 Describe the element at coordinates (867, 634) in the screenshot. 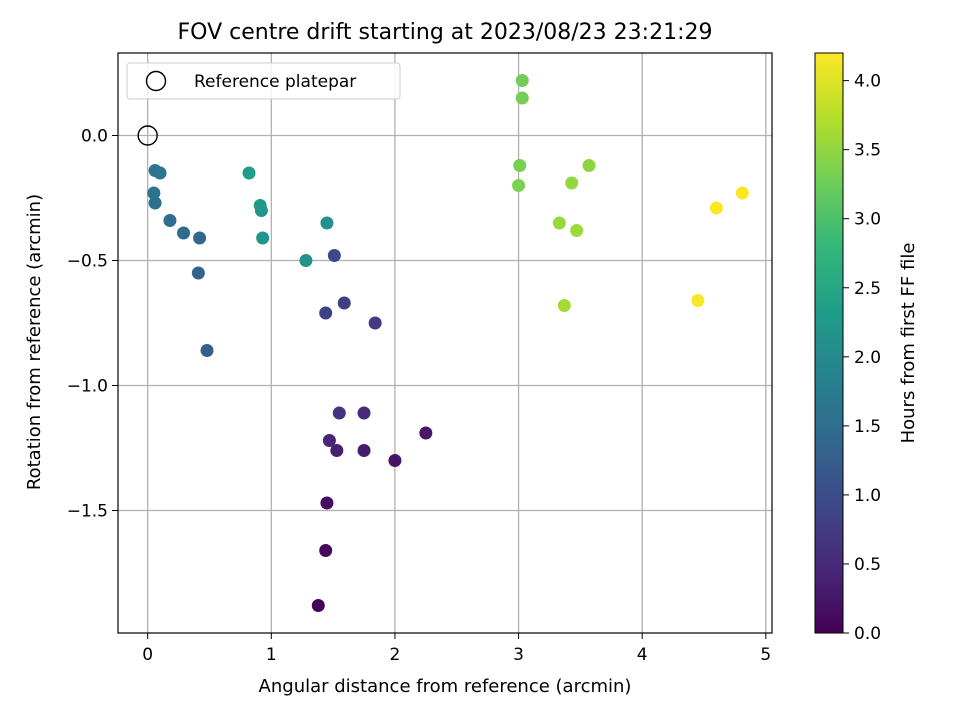

I see `colorbar-tick-label: 0.0` at that location.